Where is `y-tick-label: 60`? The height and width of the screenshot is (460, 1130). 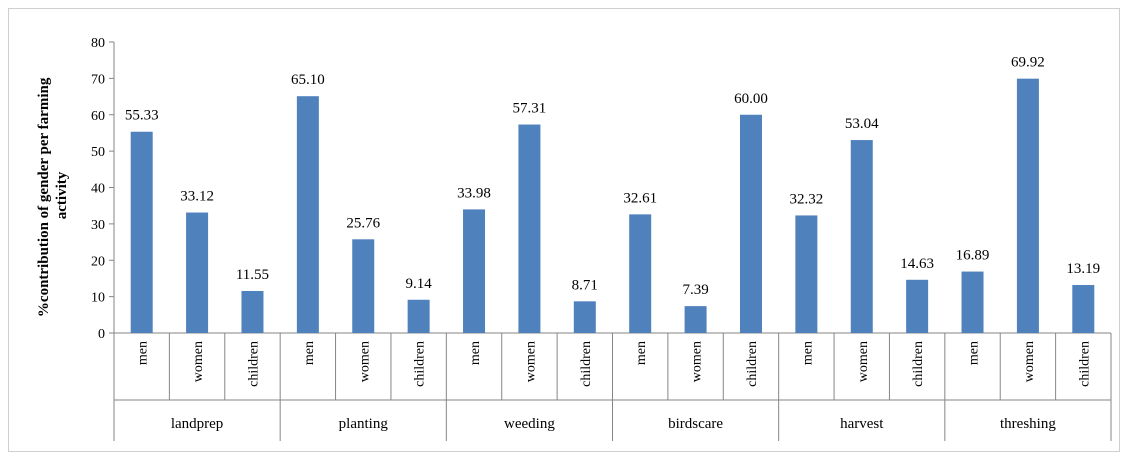
y-tick-label: 60 is located at coordinates (98, 116).